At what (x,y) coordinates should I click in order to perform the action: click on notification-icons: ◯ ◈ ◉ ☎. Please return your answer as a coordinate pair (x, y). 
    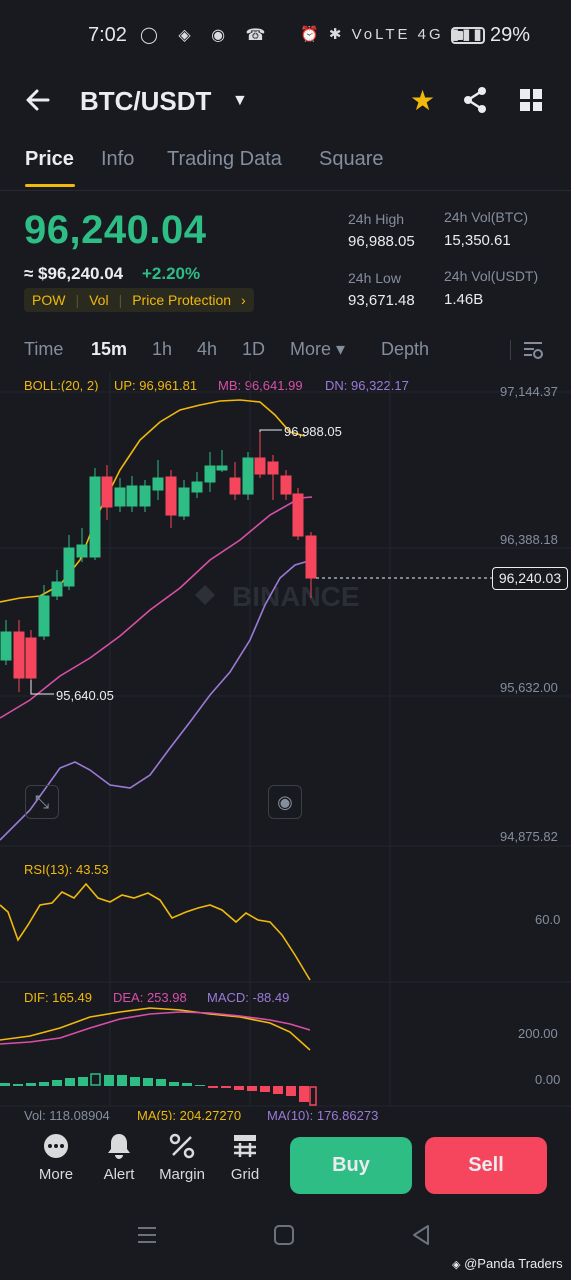
    Looking at the image, I should click on (207, 35).